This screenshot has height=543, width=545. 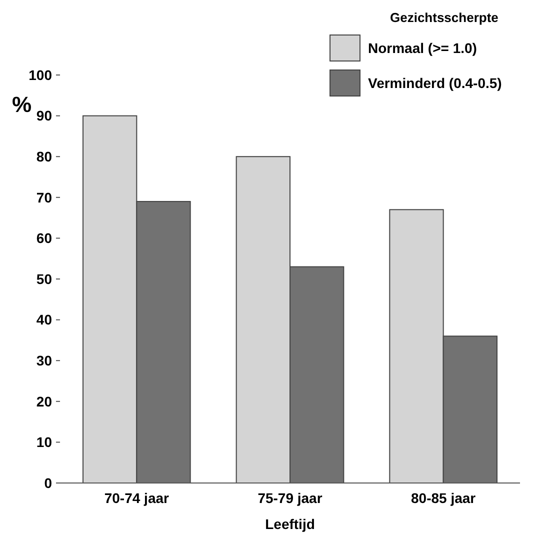 What do you see at coordinates (44, 320) in the screenshot?
I see `y-tick-label: 40` at bounding box center [44, 320].